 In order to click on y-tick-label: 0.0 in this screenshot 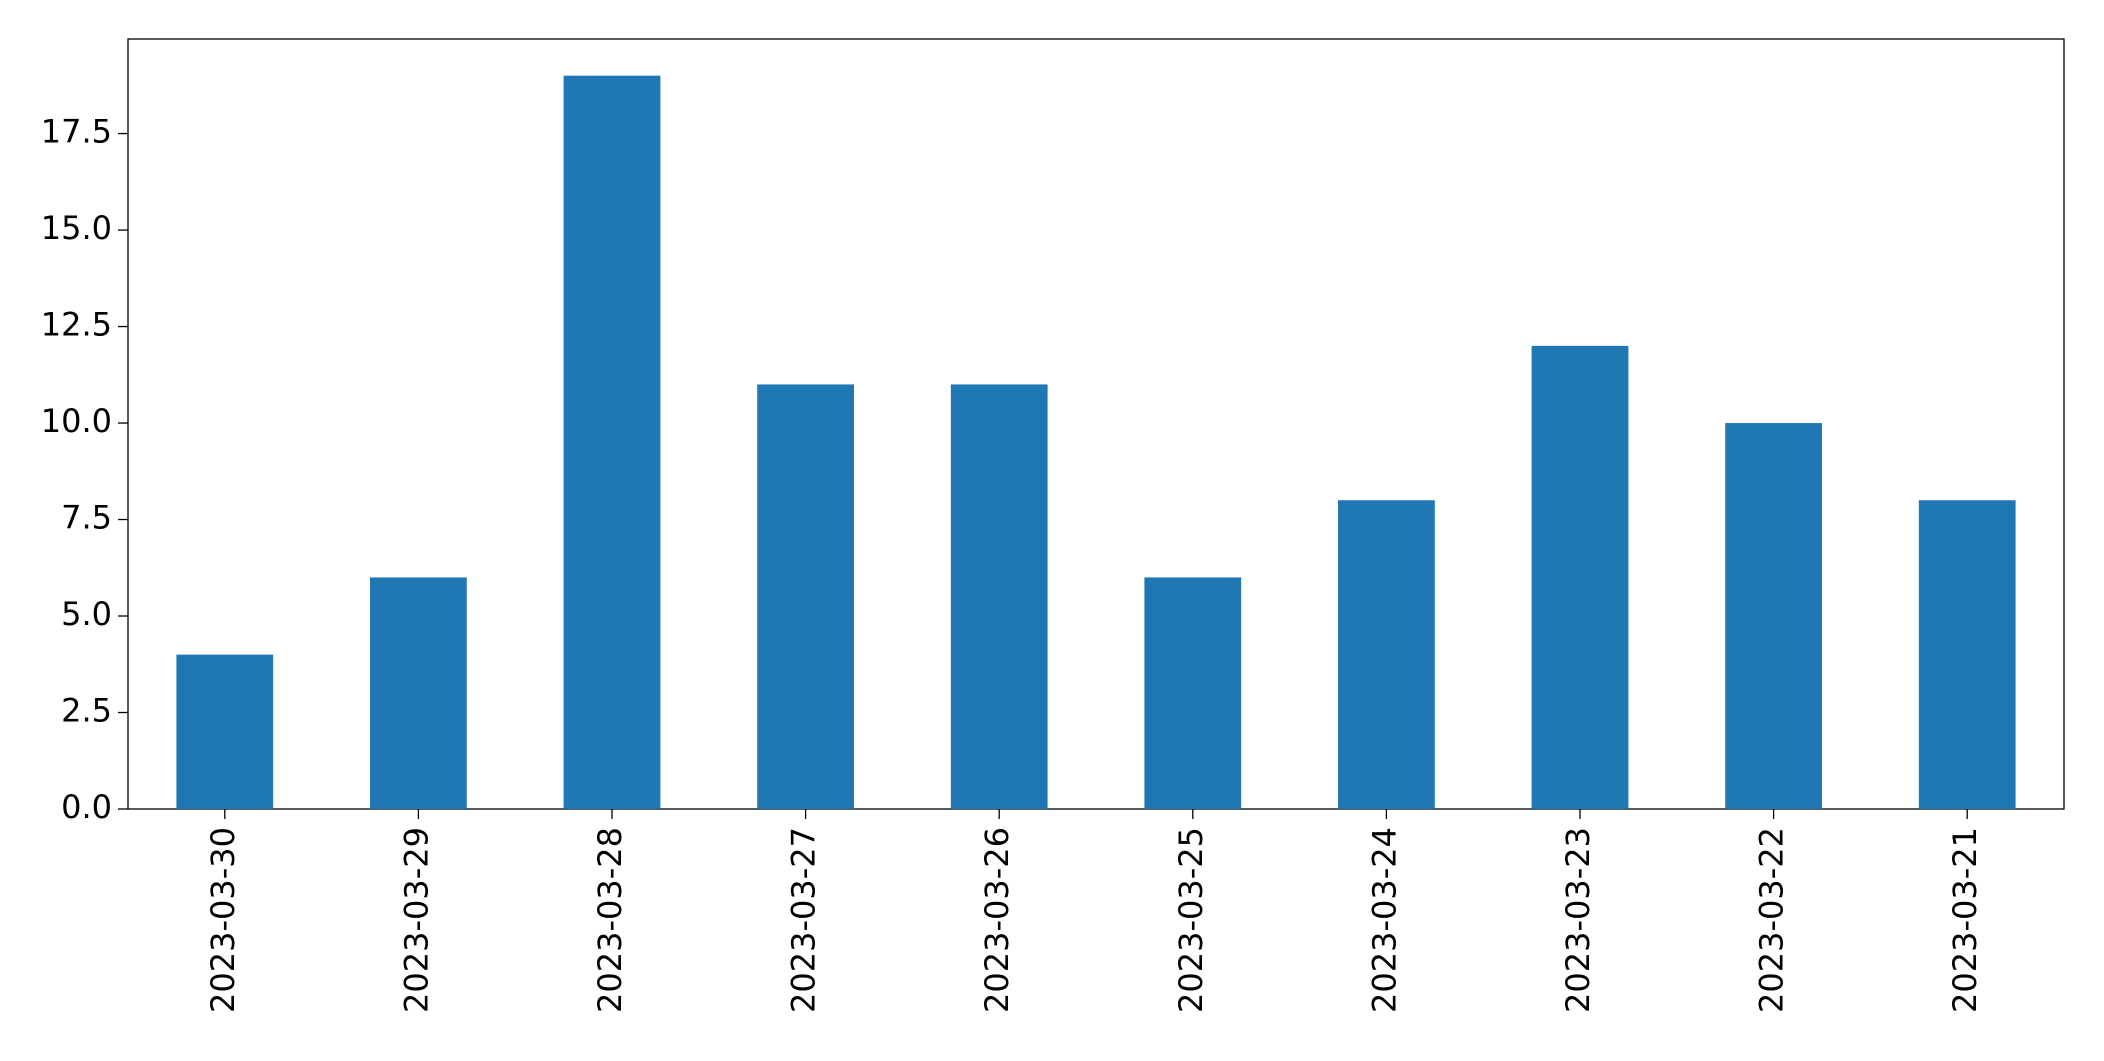, I will do `click(86, 807)`.